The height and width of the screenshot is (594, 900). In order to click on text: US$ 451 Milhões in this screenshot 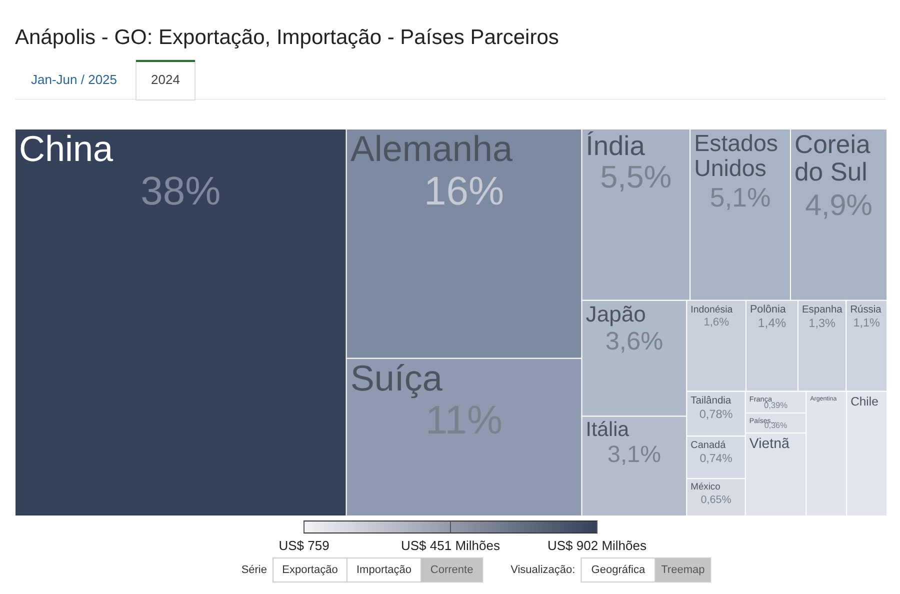, I will do `click(450, 545)`.